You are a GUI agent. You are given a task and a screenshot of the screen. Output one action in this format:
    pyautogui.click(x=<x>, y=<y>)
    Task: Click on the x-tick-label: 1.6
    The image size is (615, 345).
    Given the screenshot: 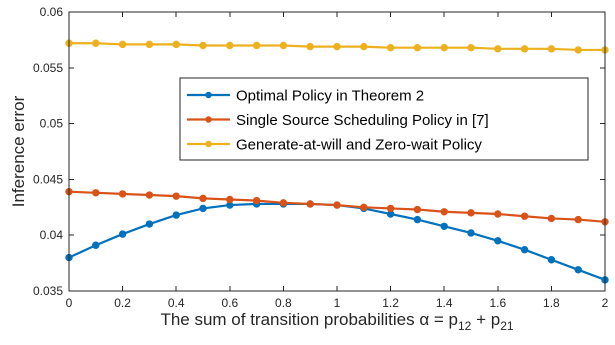 What is the action you would take?
    pyautogui.click(x=497, y=303)
    